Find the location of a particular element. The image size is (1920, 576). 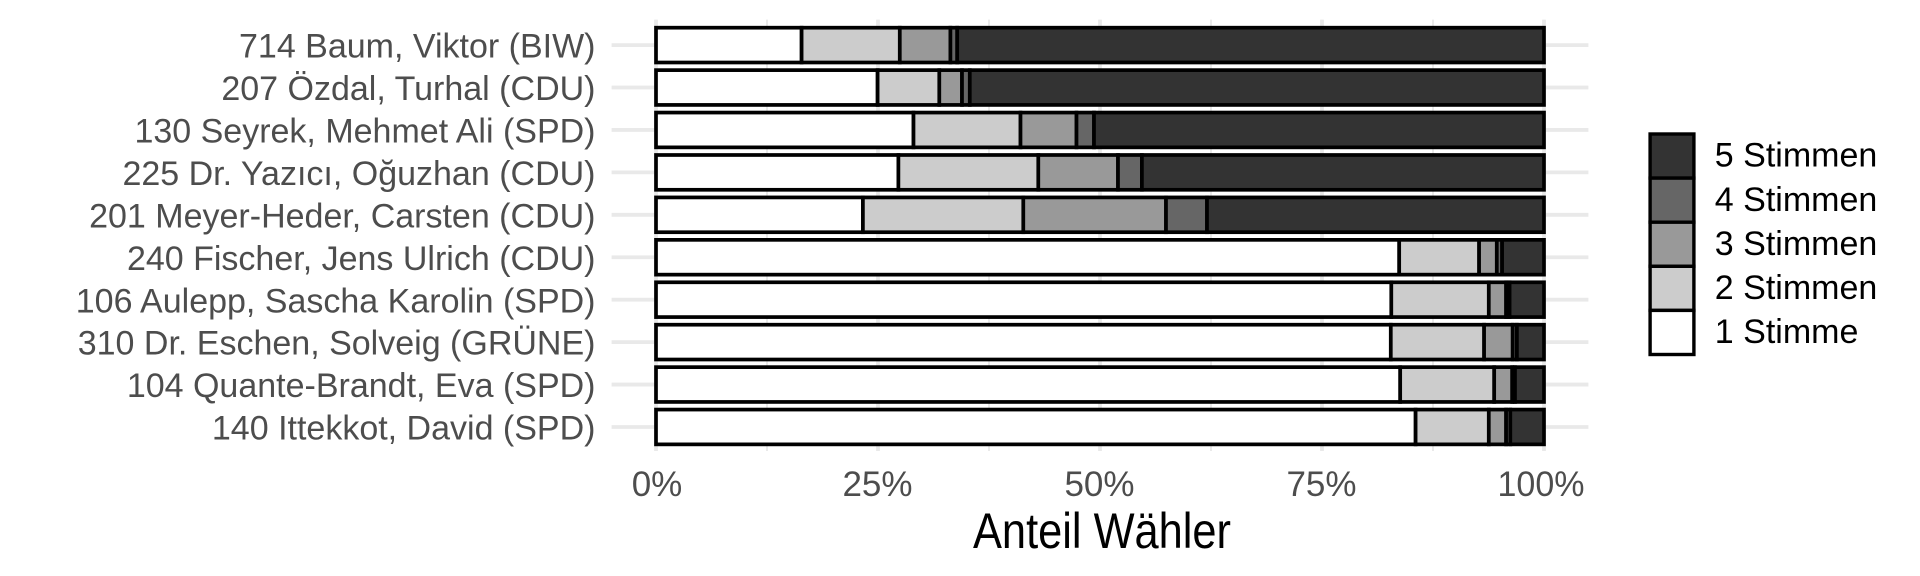

svg-text: 75% is located at coordinates (1321, 484).